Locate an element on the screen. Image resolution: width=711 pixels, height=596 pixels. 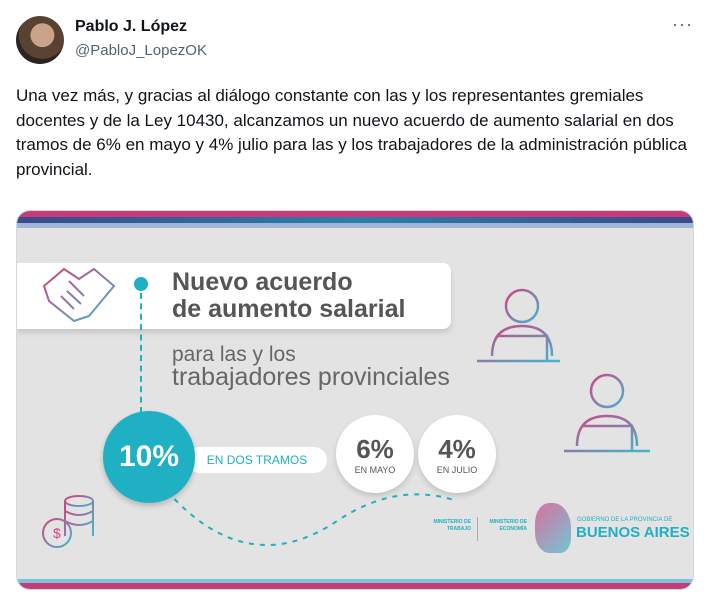
woman-laptop-icon is located at coordinates (518, 325).